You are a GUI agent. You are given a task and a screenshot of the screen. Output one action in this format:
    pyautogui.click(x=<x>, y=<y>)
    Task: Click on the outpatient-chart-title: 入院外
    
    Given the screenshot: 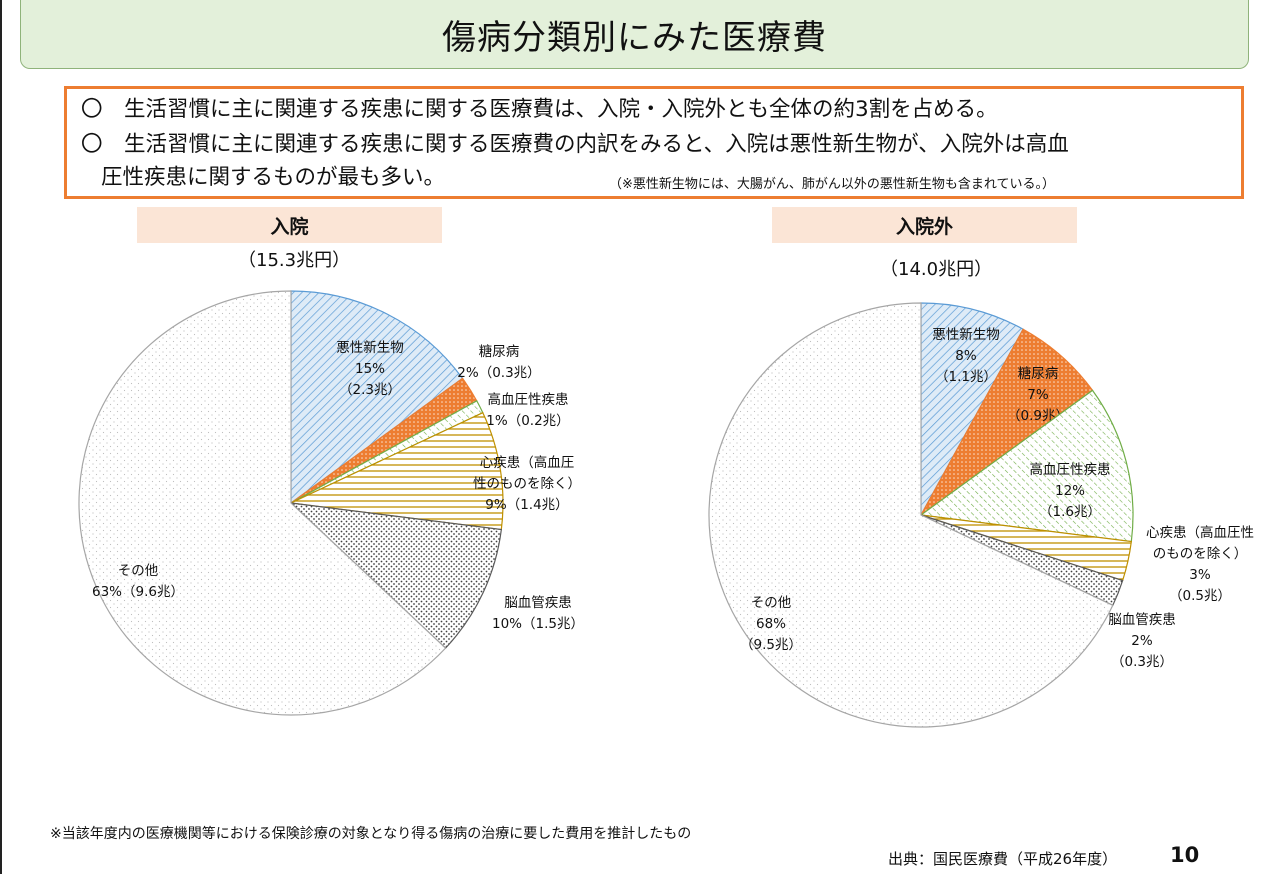 What is the action you would take?
    pyautogui.click(x=924, y=225)
    